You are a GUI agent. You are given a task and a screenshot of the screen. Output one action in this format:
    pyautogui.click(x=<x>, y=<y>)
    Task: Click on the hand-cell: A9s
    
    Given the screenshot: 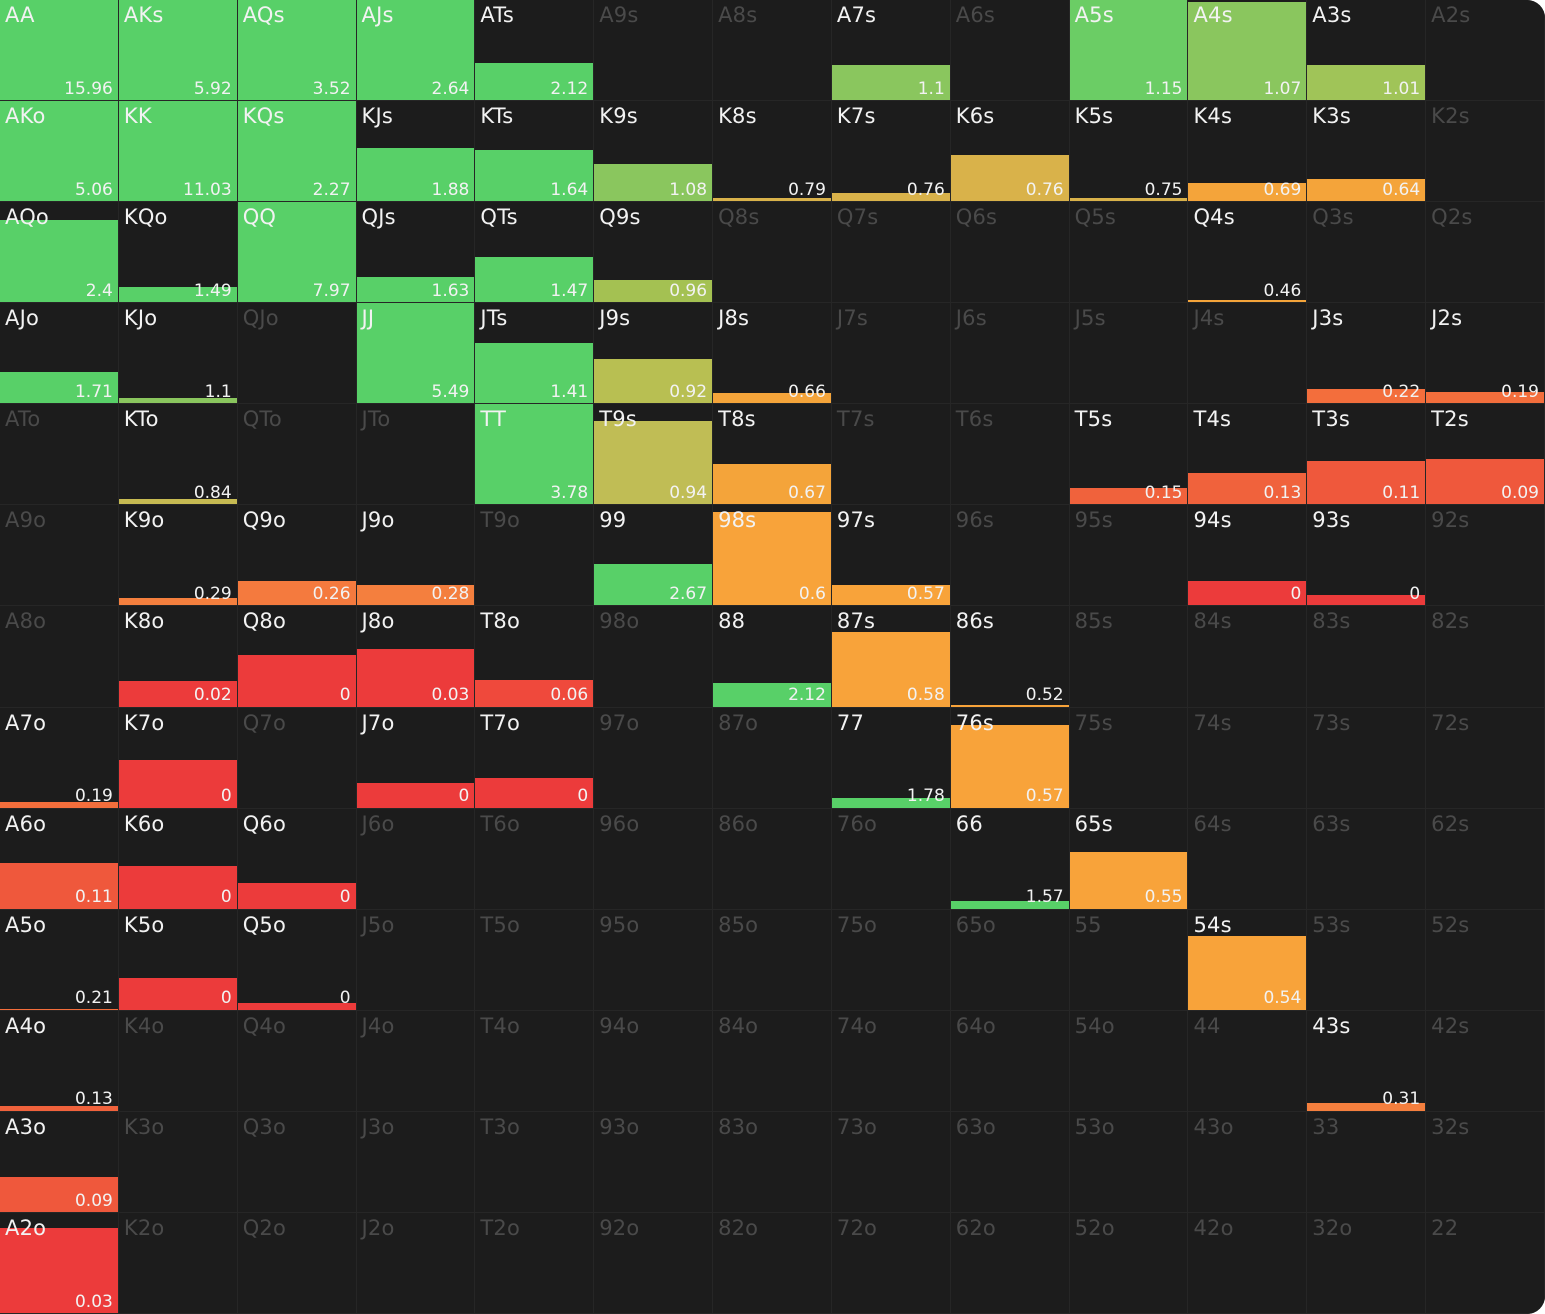 What is the action you would take?
    pyautogui.click(x=654, y=51)
    